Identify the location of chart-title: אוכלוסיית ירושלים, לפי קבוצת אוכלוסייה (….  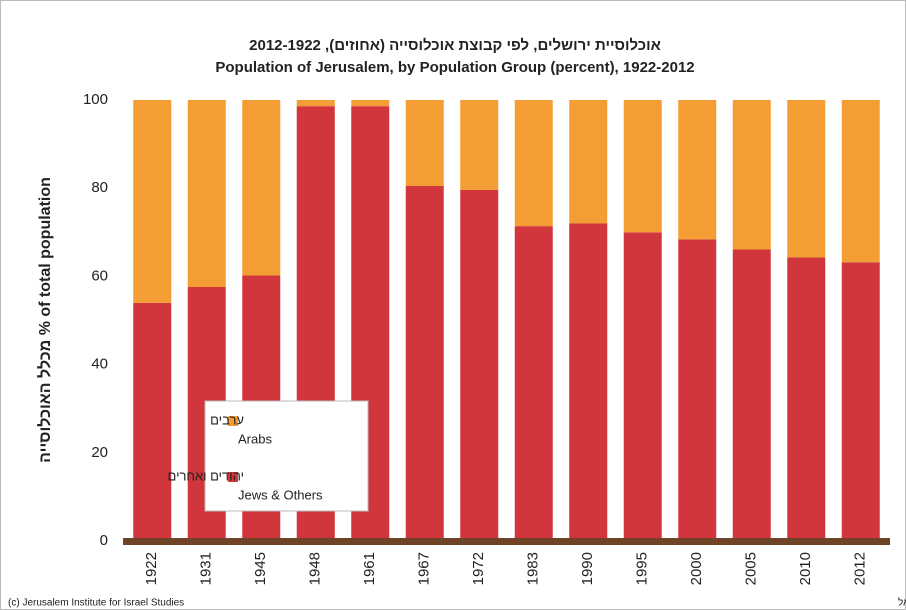
(455, 45).